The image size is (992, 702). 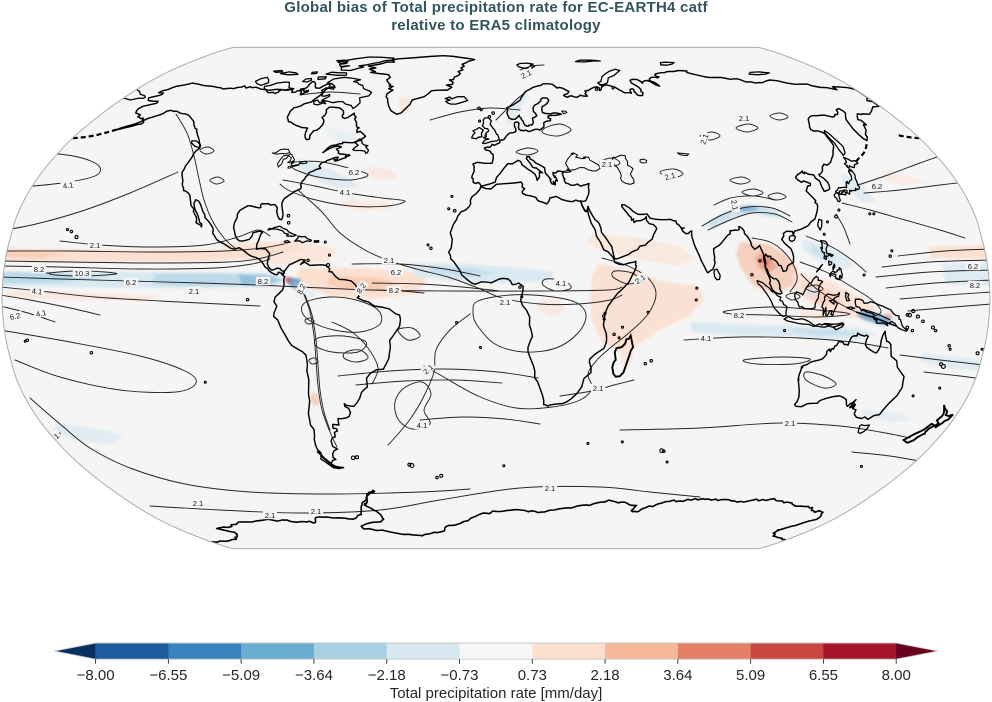 I want to click on svg-text: −2.18, so click(x=387, y=675).